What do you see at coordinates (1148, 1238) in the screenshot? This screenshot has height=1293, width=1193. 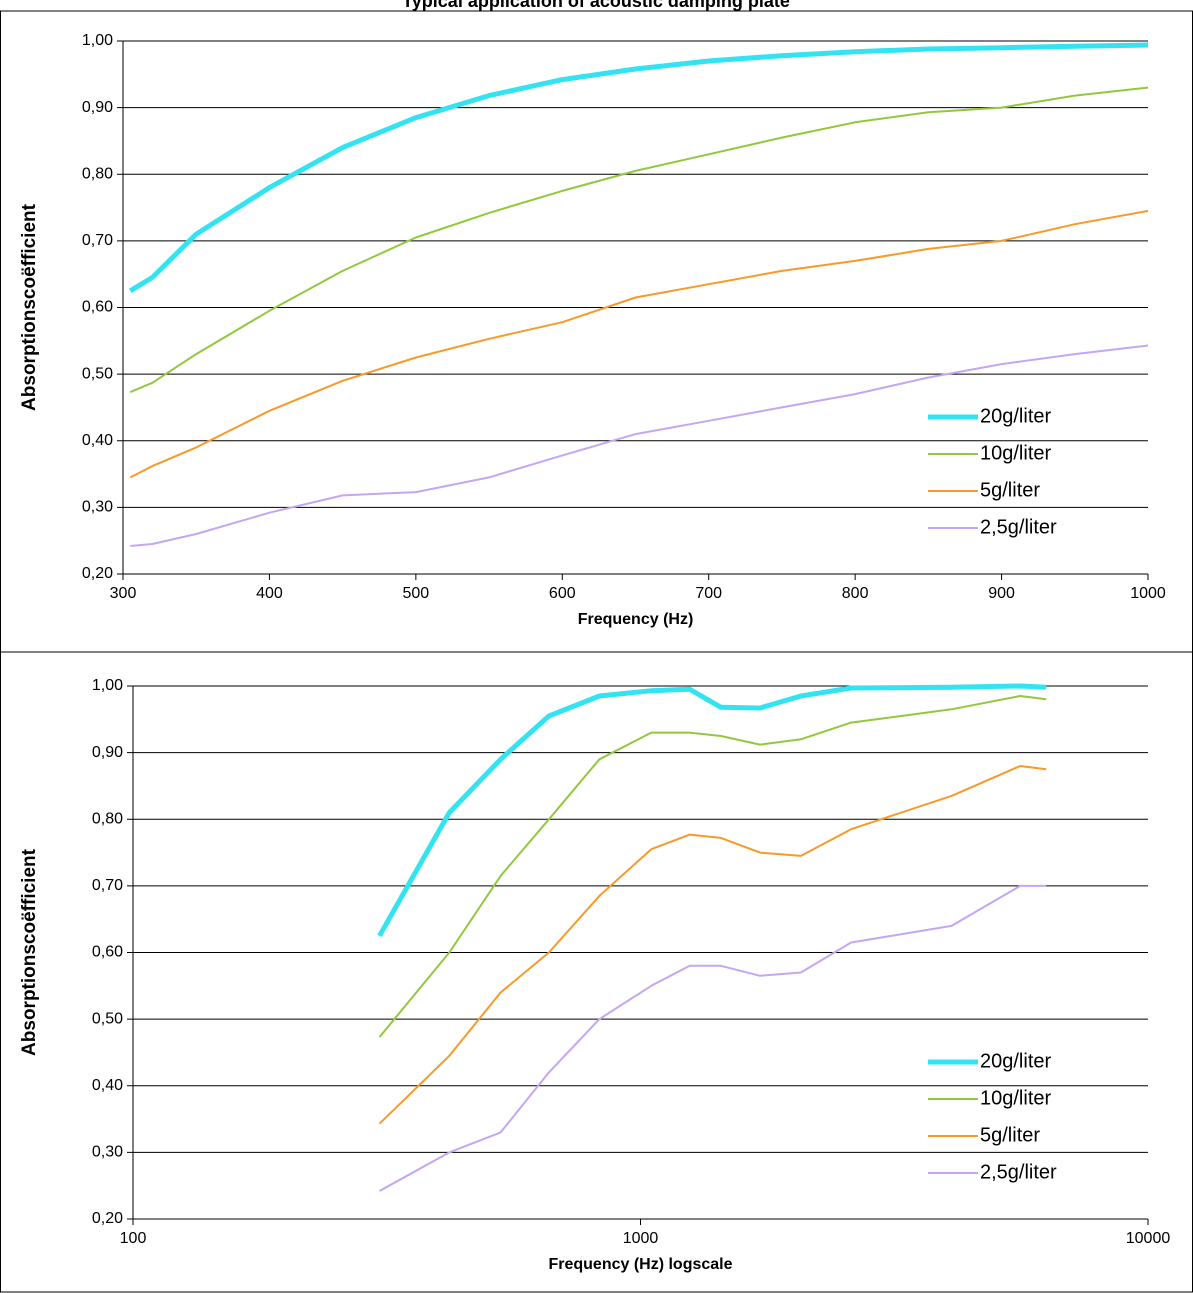 I see `x-tick-label: 10000` at bounding box center [1148, 1238].